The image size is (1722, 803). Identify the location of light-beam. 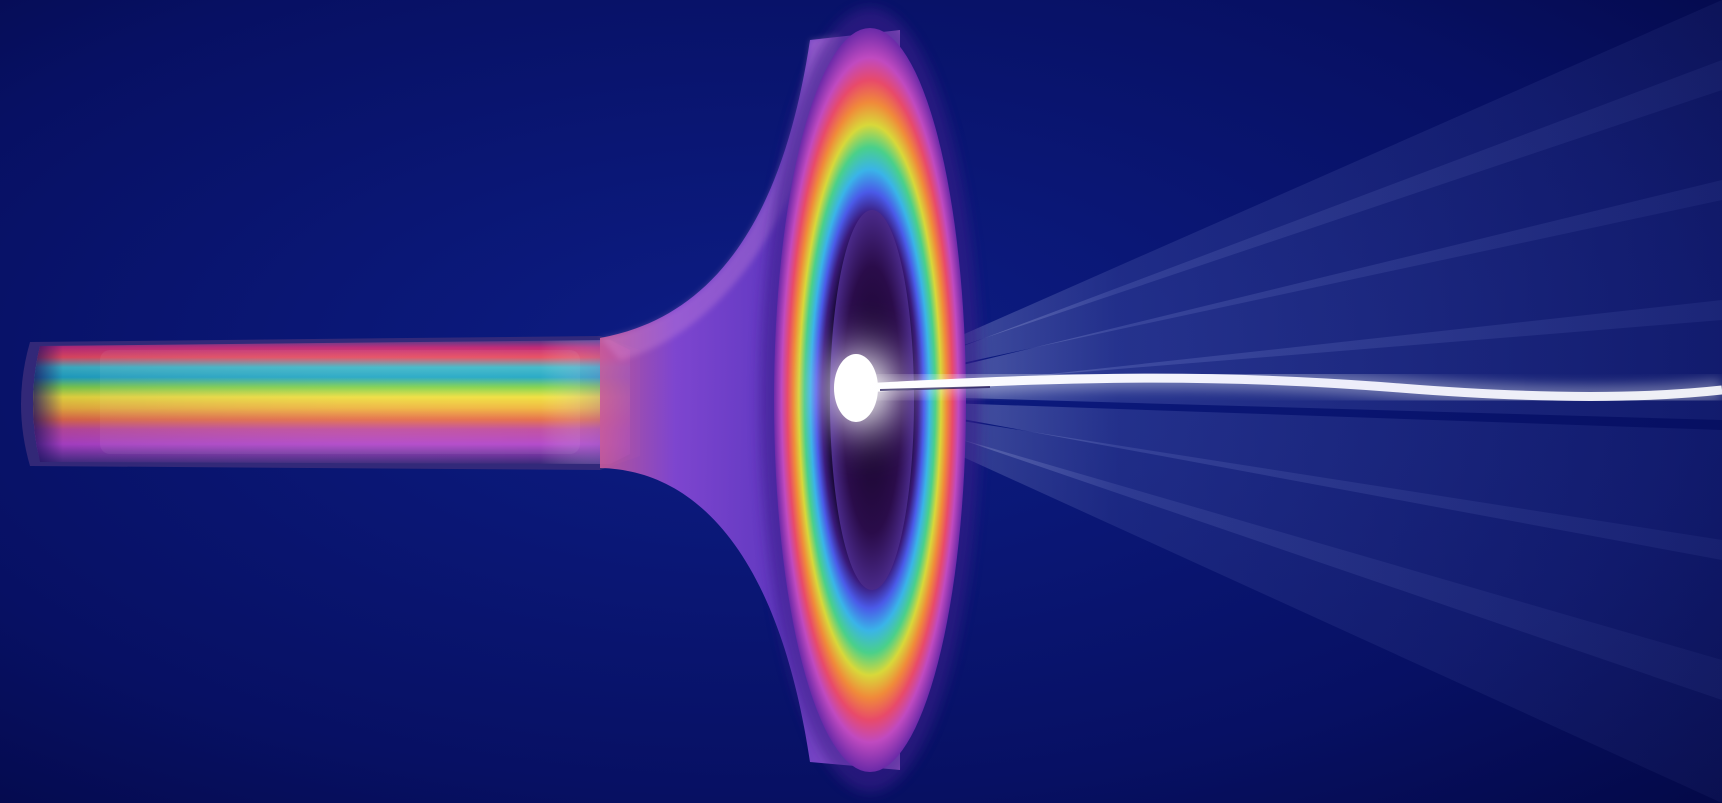
(1290, 387).